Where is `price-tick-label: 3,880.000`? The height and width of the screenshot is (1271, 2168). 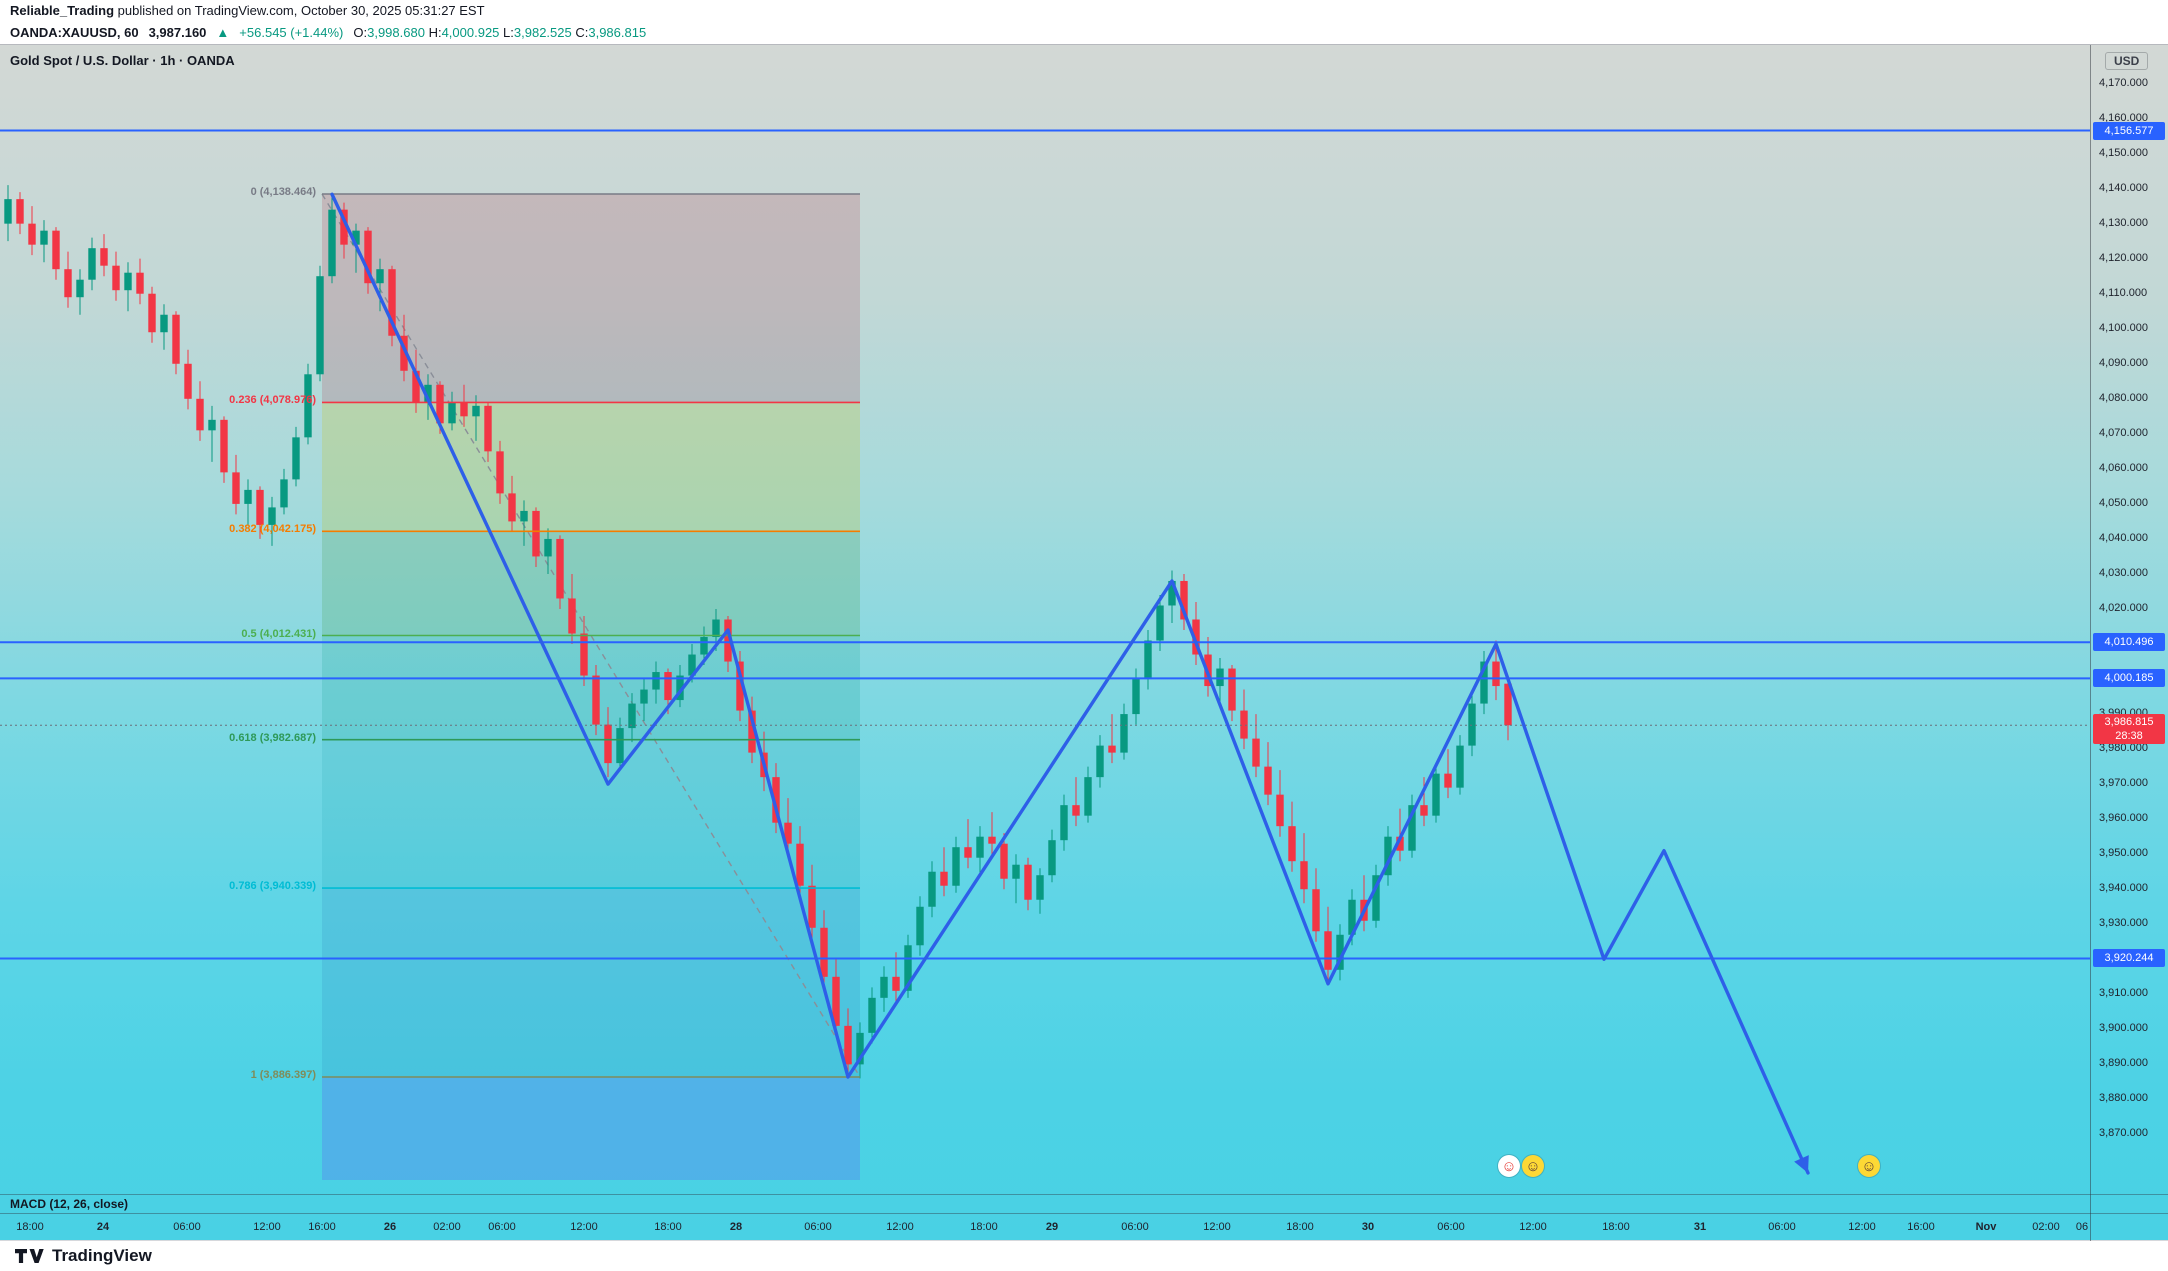
price-tick-label: 3,880.000 is located at coordinates (2123, 1098).